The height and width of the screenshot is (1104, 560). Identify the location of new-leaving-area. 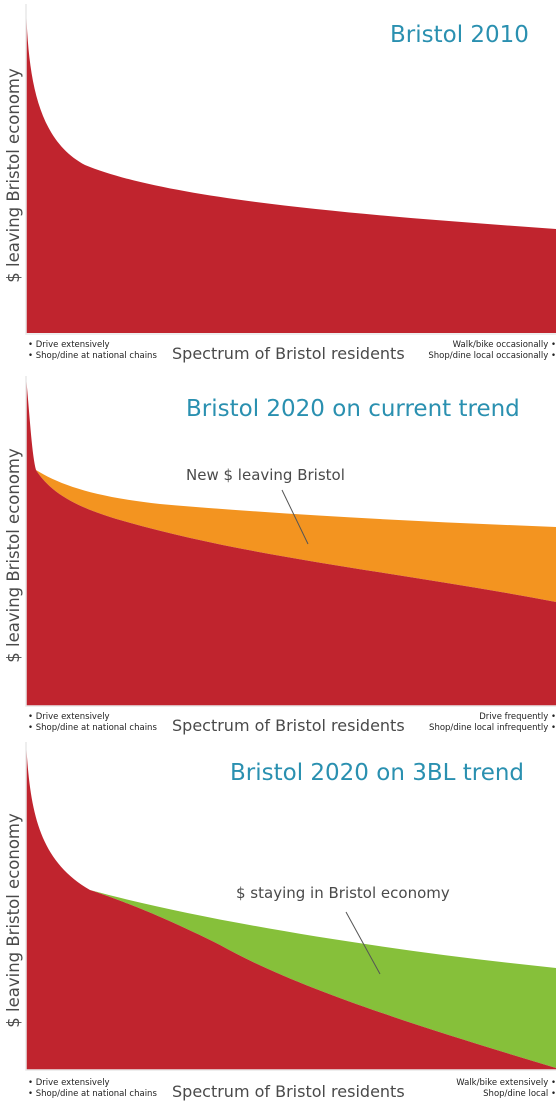
(296, 536).